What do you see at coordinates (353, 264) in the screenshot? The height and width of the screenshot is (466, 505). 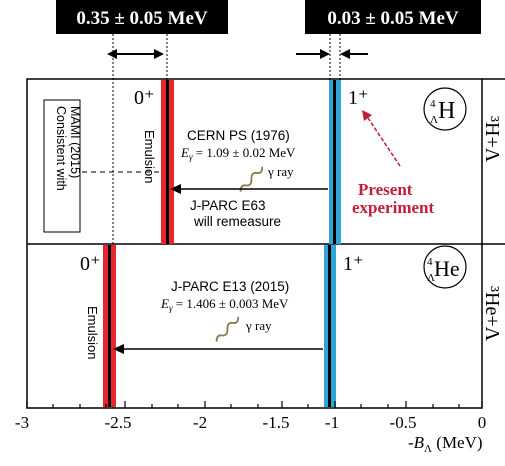 I see `bottom-state-1plus: 1⁺` at bounding box center [353, 264].